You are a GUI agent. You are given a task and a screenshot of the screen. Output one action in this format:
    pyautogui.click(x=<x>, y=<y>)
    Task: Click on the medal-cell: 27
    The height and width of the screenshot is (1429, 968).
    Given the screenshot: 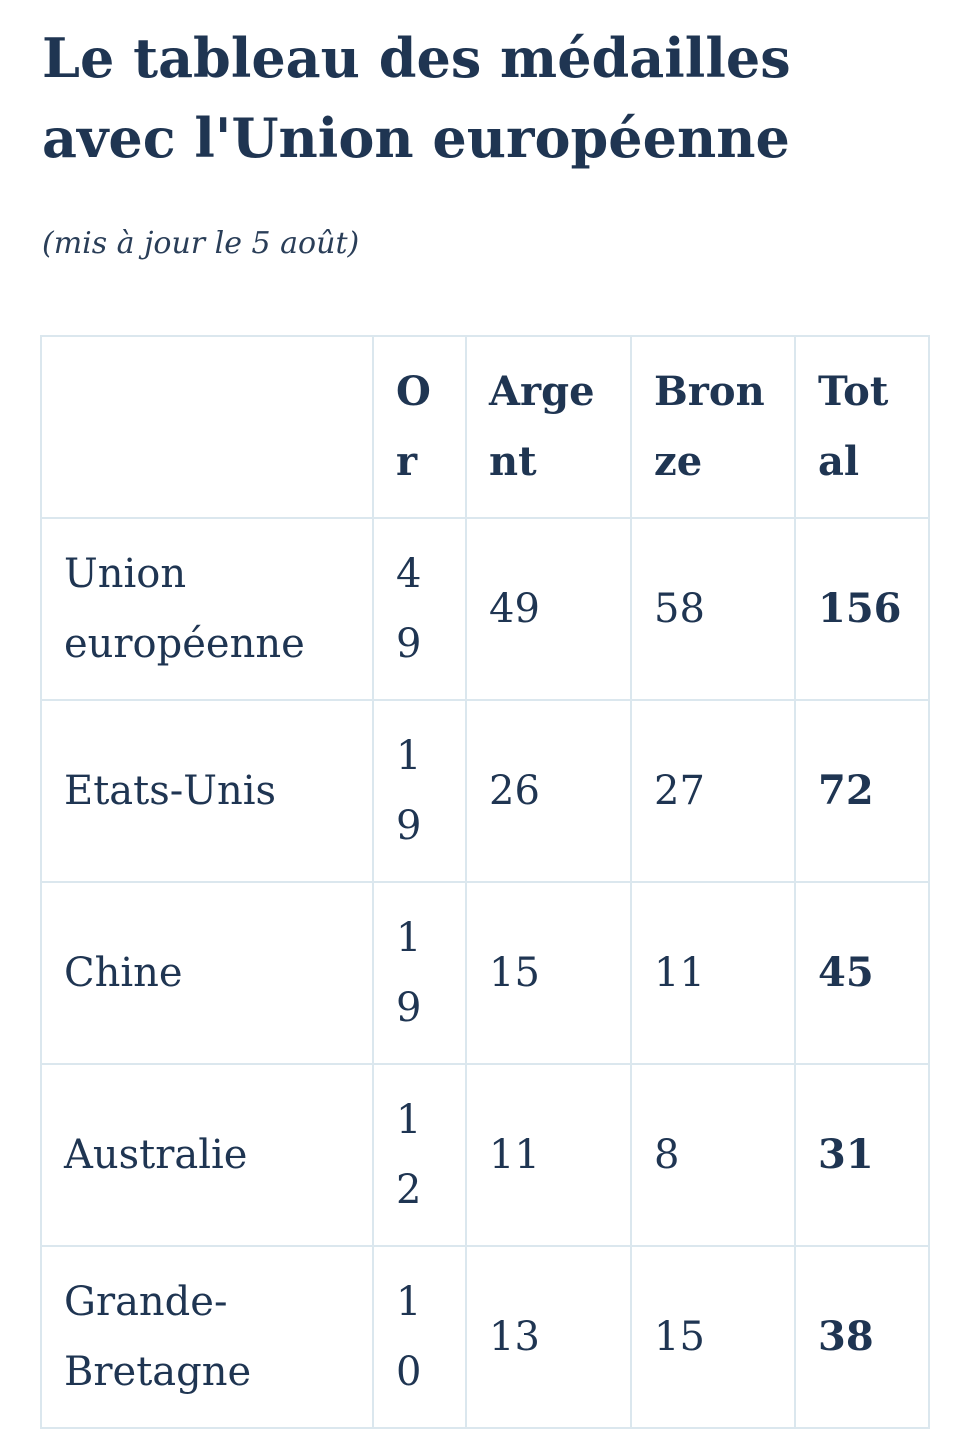 What is the action you would take?
    pyautogui.click(x=713, y=791)
    